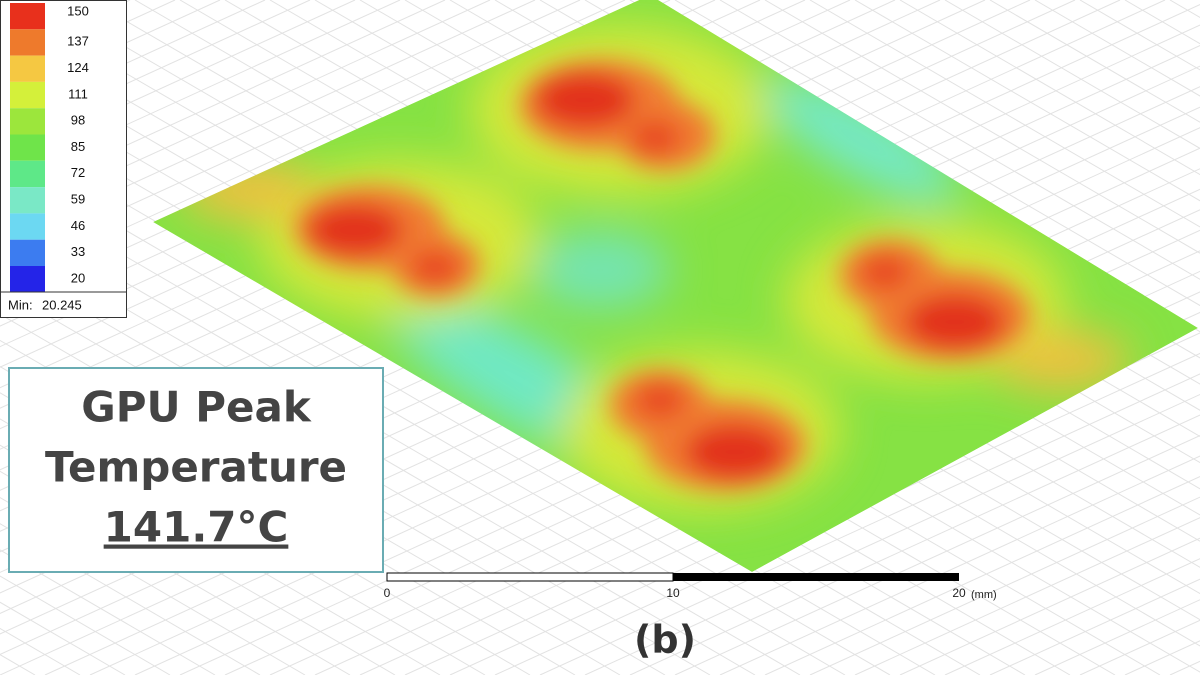 The width and height of the screenshot is (1200, 675). What do you see at coordinates (78, 251) in the screenshot?
I see `legend-label: 33` at bounding box center [78, 251].